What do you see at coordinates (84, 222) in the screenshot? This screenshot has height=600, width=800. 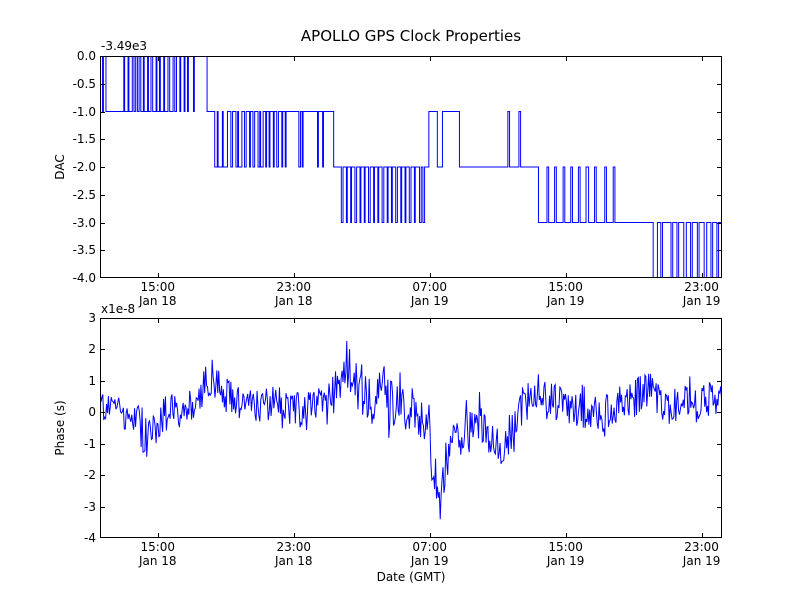 I see `dac-y-tick-label: -3.0` at bounding box center [84, 222].